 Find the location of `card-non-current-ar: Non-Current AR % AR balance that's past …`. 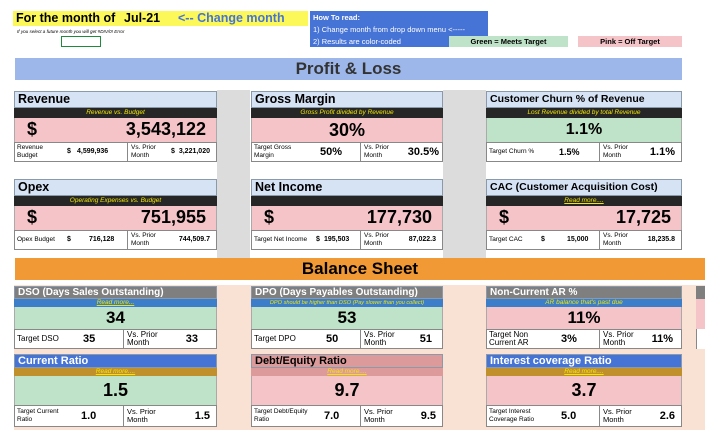

card-non-current-ar: Non-Current AR % AR balance that's past … is located at coordinates (584, 317).